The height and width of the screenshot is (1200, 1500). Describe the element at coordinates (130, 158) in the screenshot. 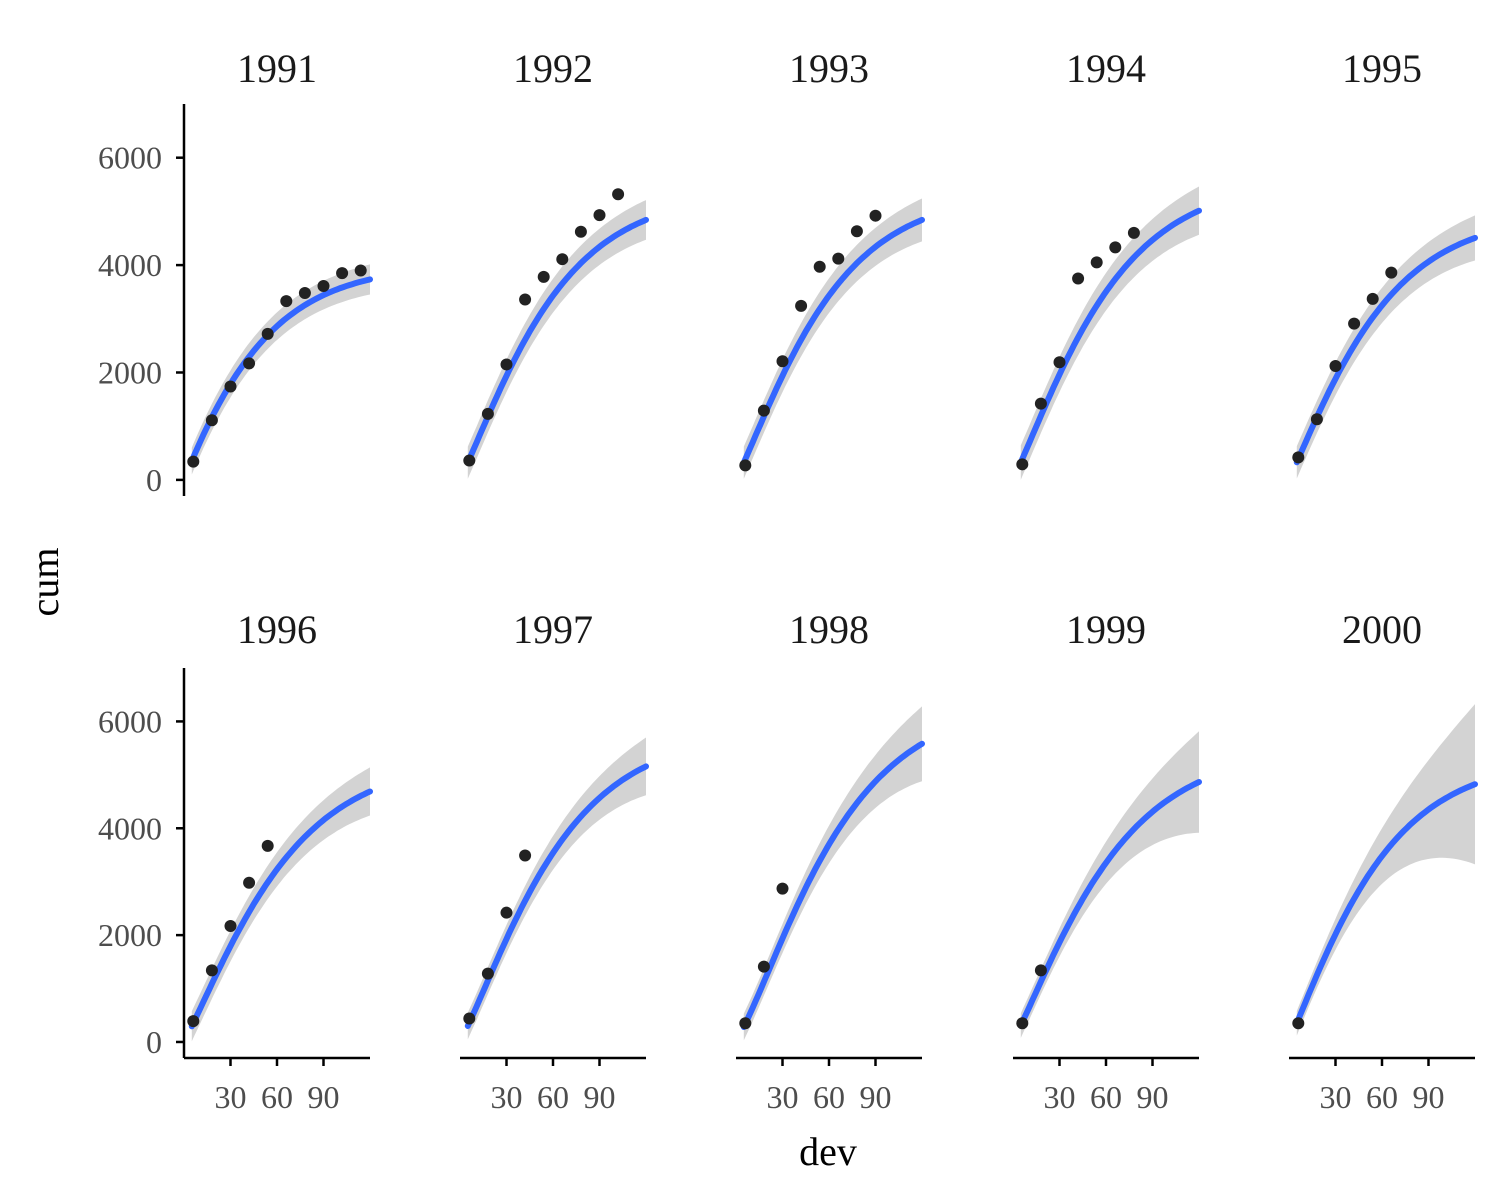

I see `y-tick-label: 6000` at that location.